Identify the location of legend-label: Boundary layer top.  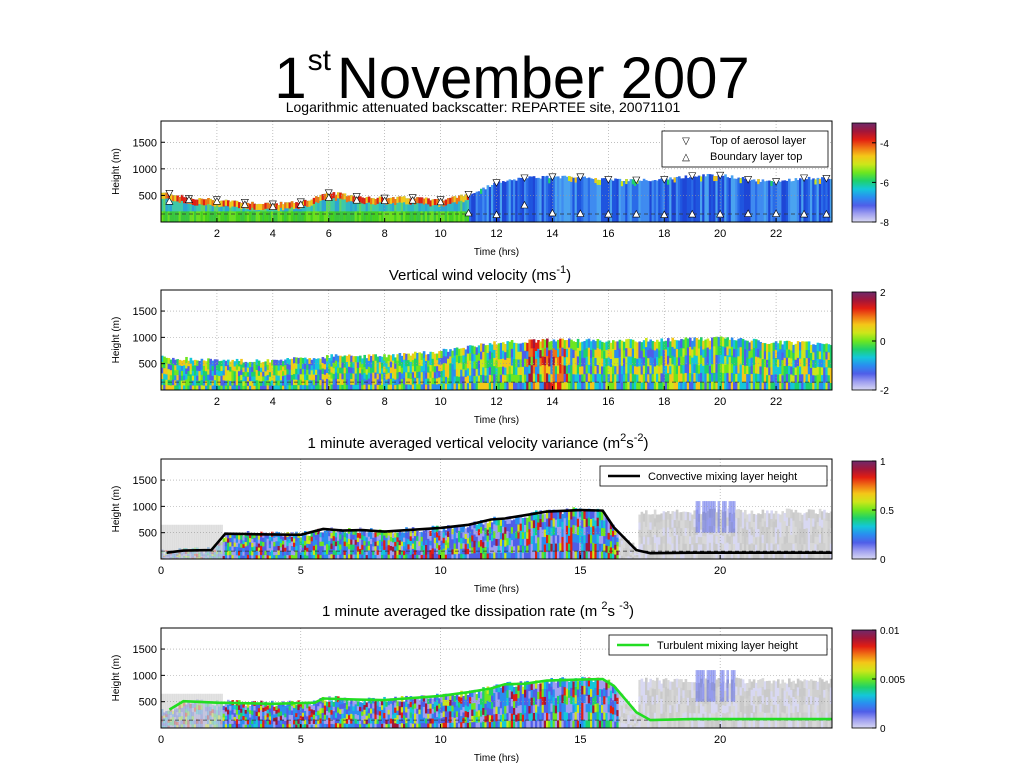
(756, 157).